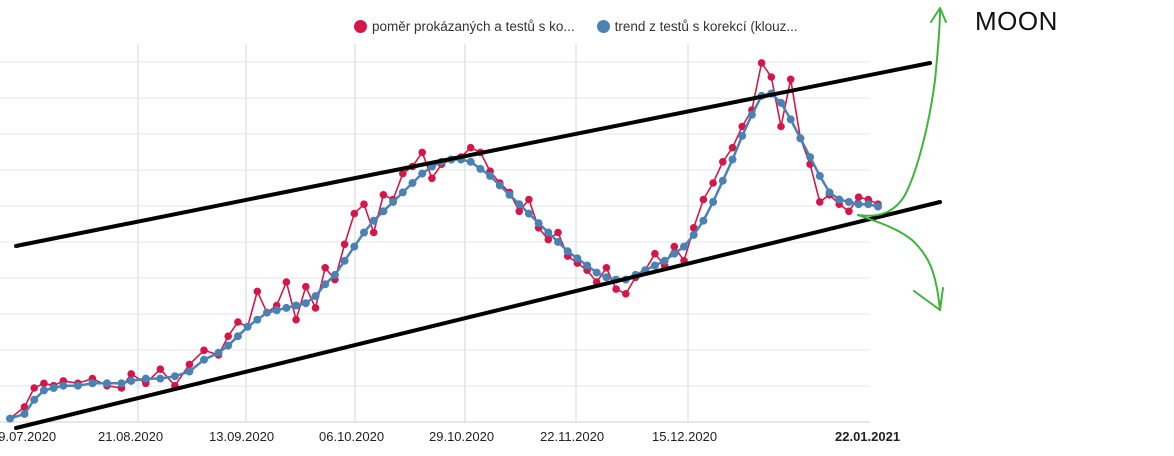 The height and width of the screenshot is (456, 1174). Describe the element at coordinates (867, 436) in the screenshot. I see `x-tick-label: 22.01.2021` at that location.